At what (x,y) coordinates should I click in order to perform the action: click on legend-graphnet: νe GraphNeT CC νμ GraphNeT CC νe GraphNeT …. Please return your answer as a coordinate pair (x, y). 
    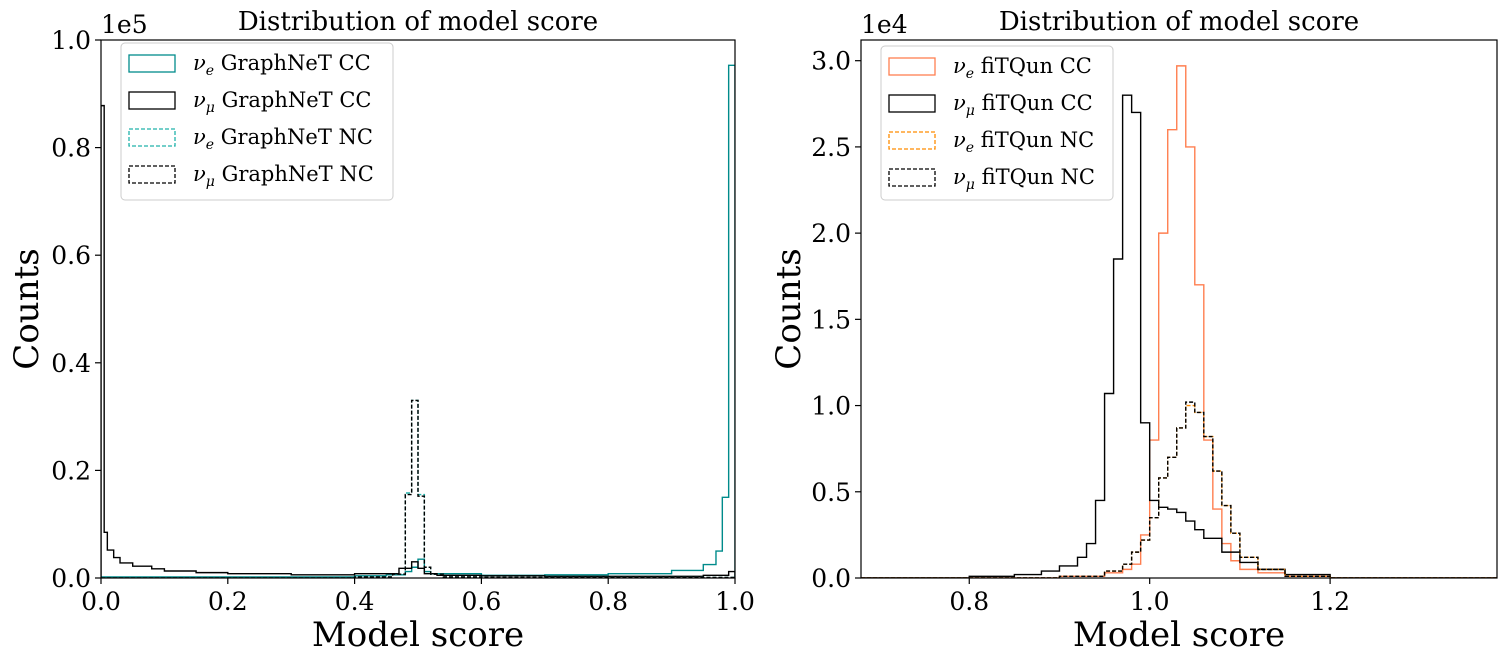
    Looking at the image, I should click on (257, 121).